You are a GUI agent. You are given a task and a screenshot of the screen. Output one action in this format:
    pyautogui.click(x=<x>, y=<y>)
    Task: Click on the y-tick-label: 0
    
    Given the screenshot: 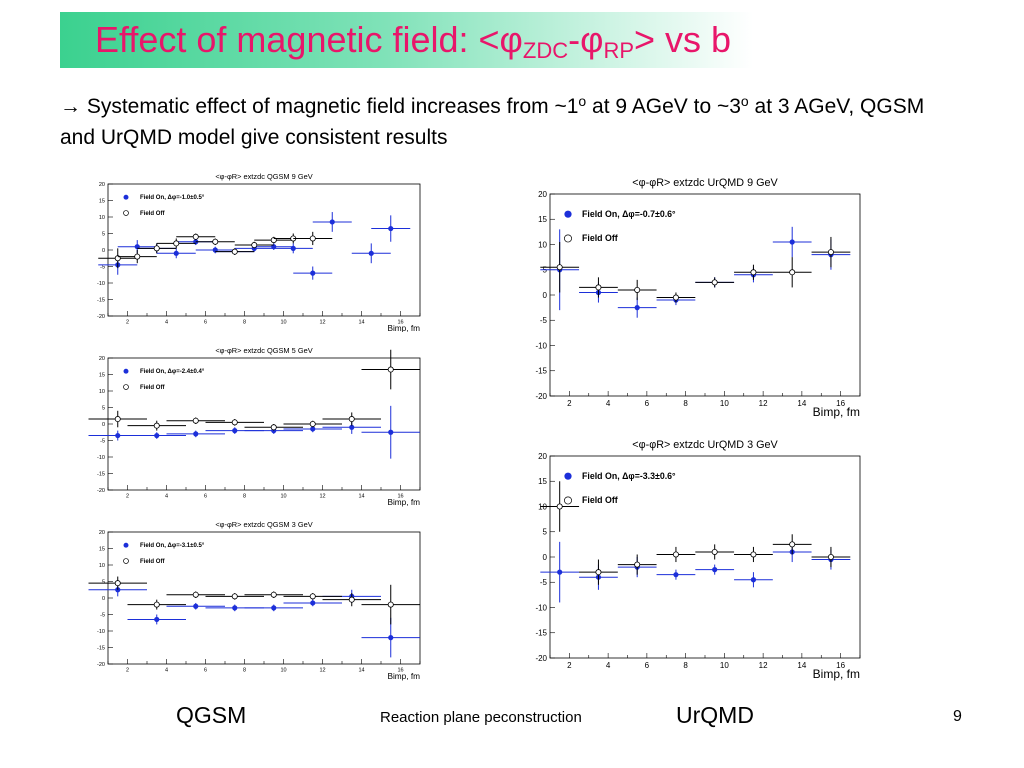 What is the action you would take?
    pyautogui.click(x=103, y=425)
    